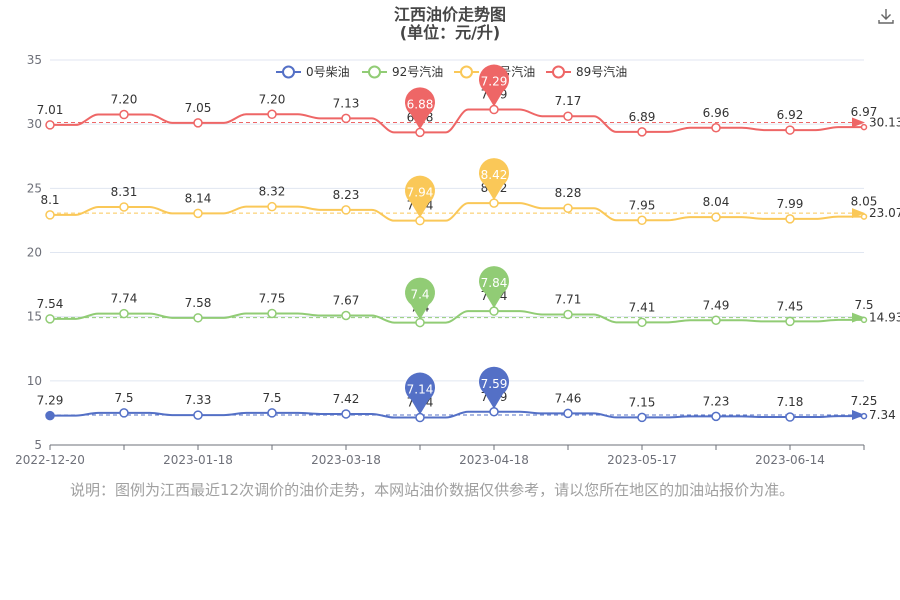 This screenshot has height=600, width=900. I want to click on marker-pin: 7.4, so click(420, 298).